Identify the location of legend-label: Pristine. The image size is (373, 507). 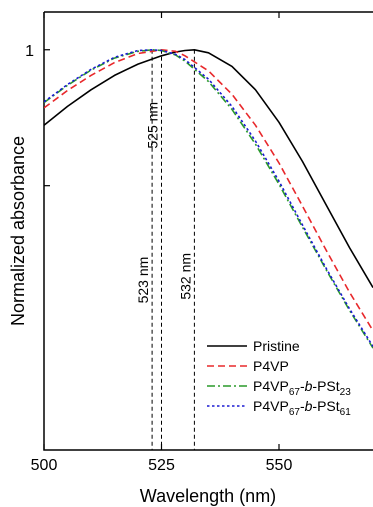
(276, 346).